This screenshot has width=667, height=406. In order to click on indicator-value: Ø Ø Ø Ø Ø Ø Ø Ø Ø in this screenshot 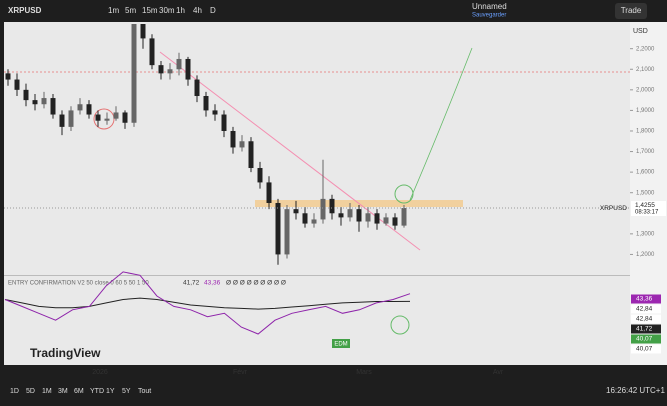, I will do `click(256, 283)`.